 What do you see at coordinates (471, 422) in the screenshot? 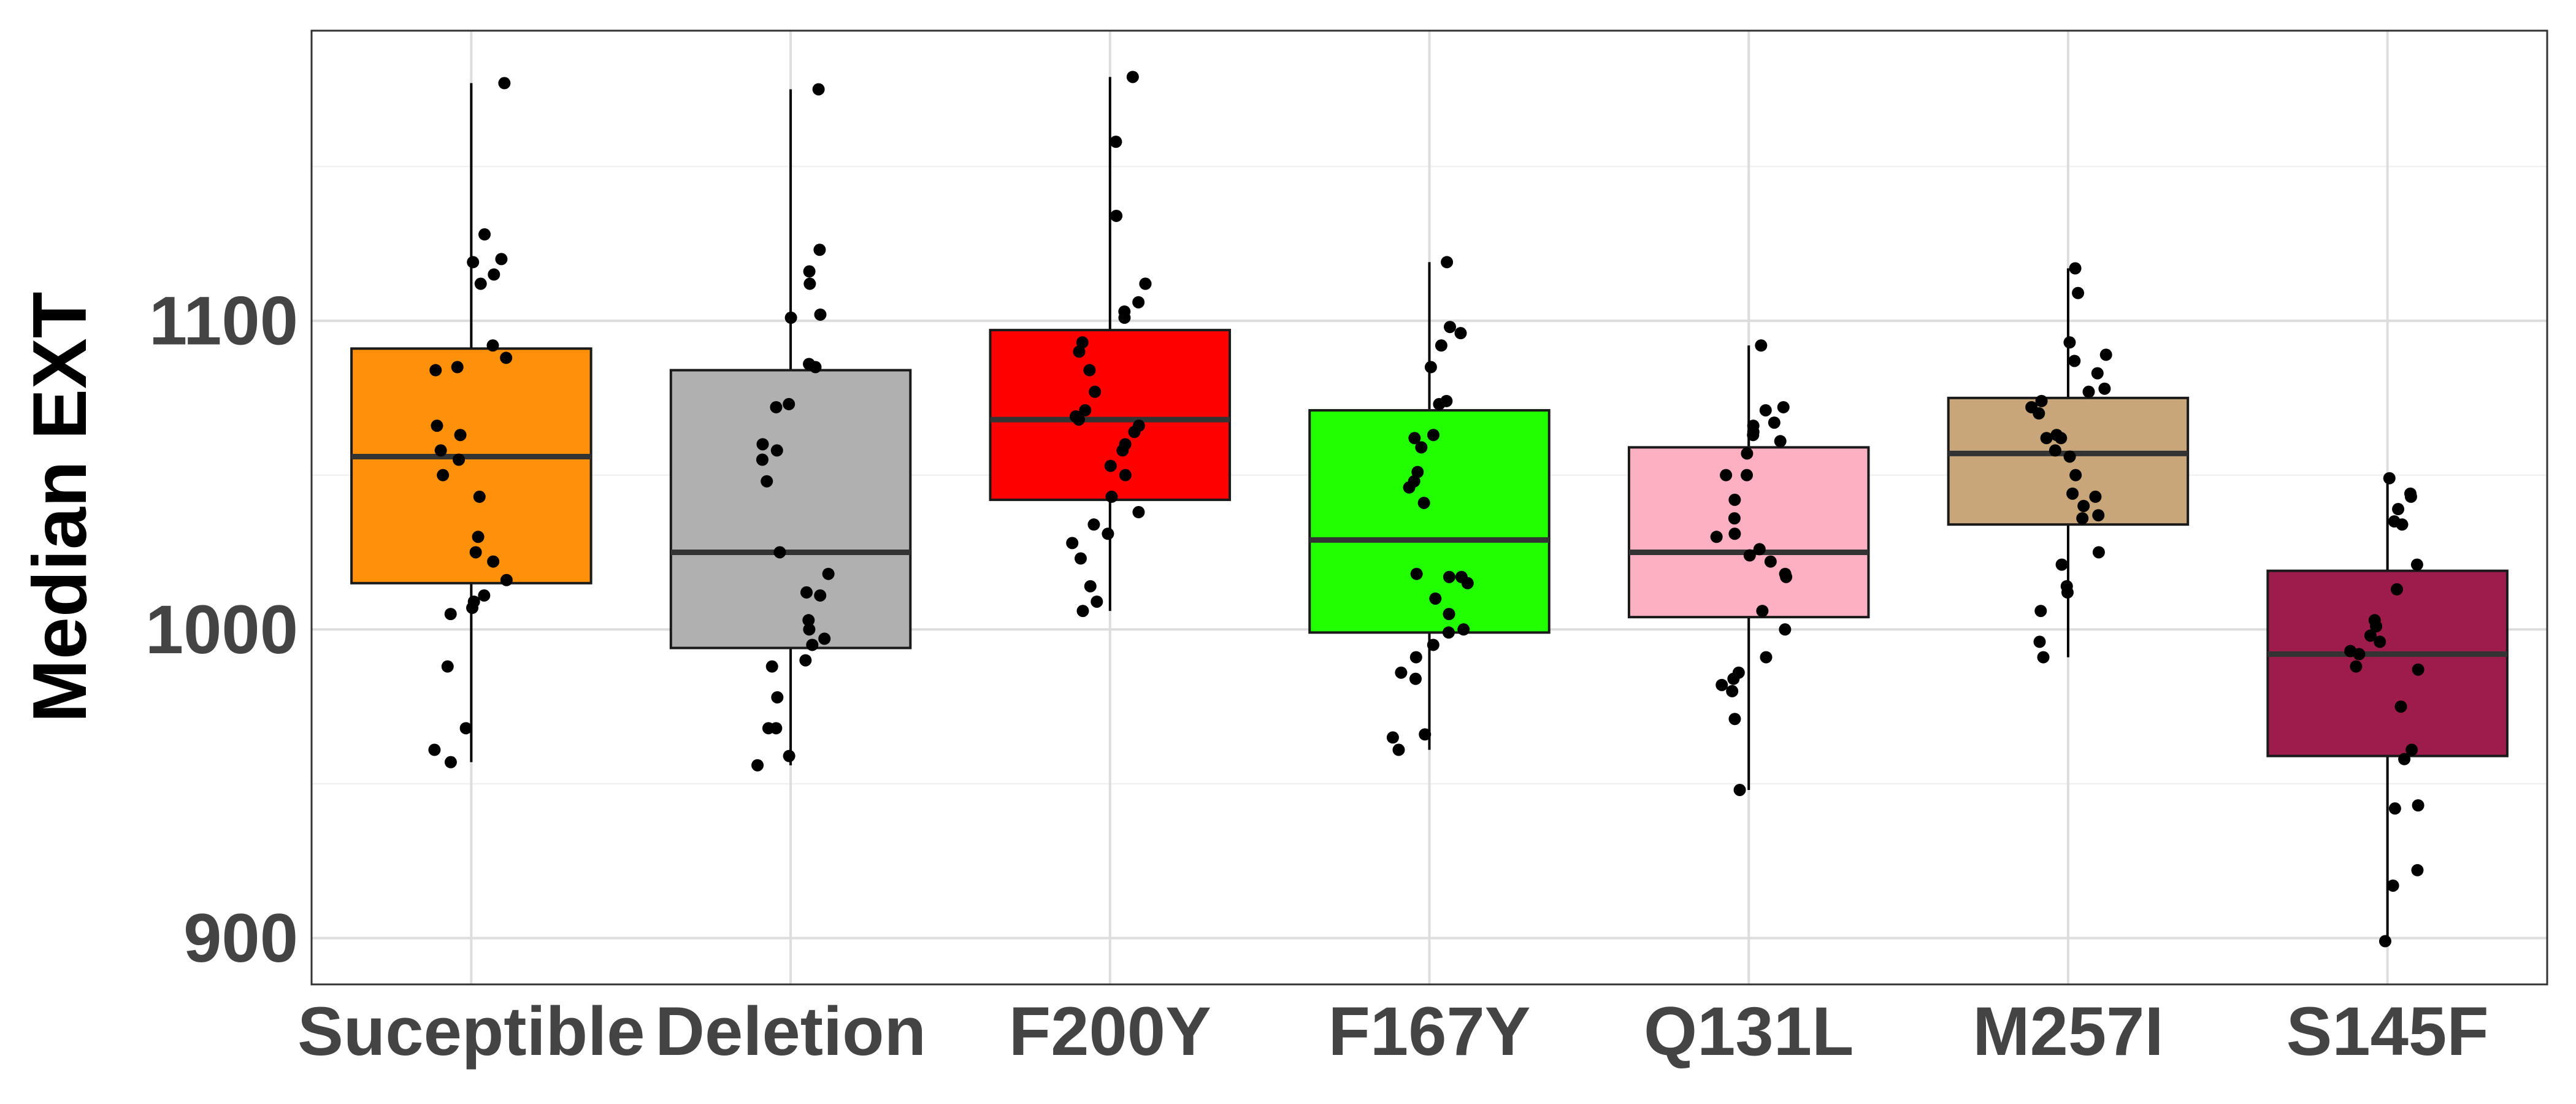
I see `box-suceptible` at bounding box center [471, 422].